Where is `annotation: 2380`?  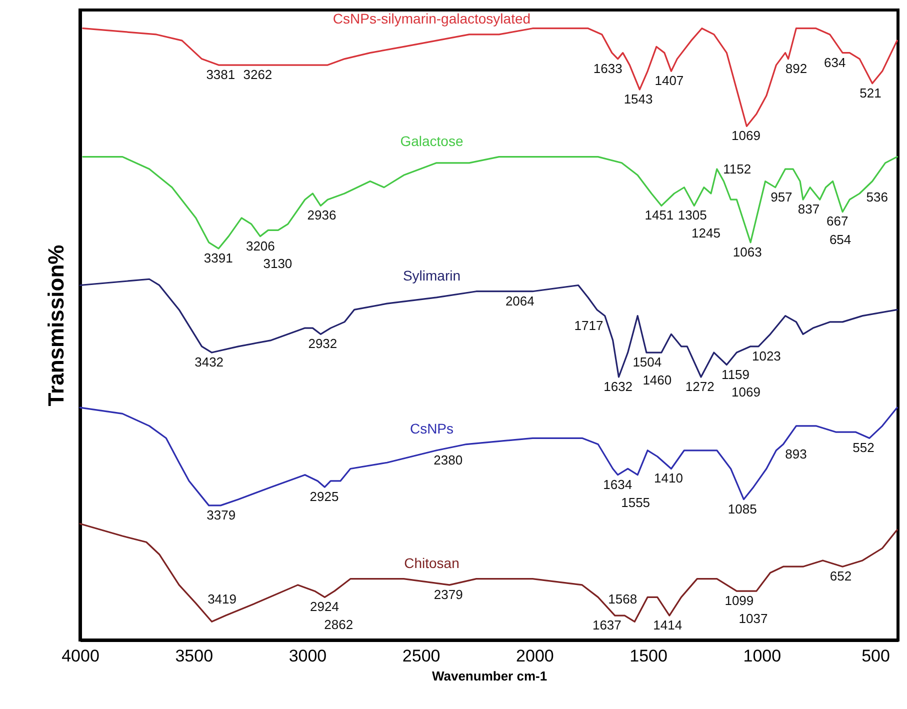 annotation: 2380 is located at coordinates (448, 460).